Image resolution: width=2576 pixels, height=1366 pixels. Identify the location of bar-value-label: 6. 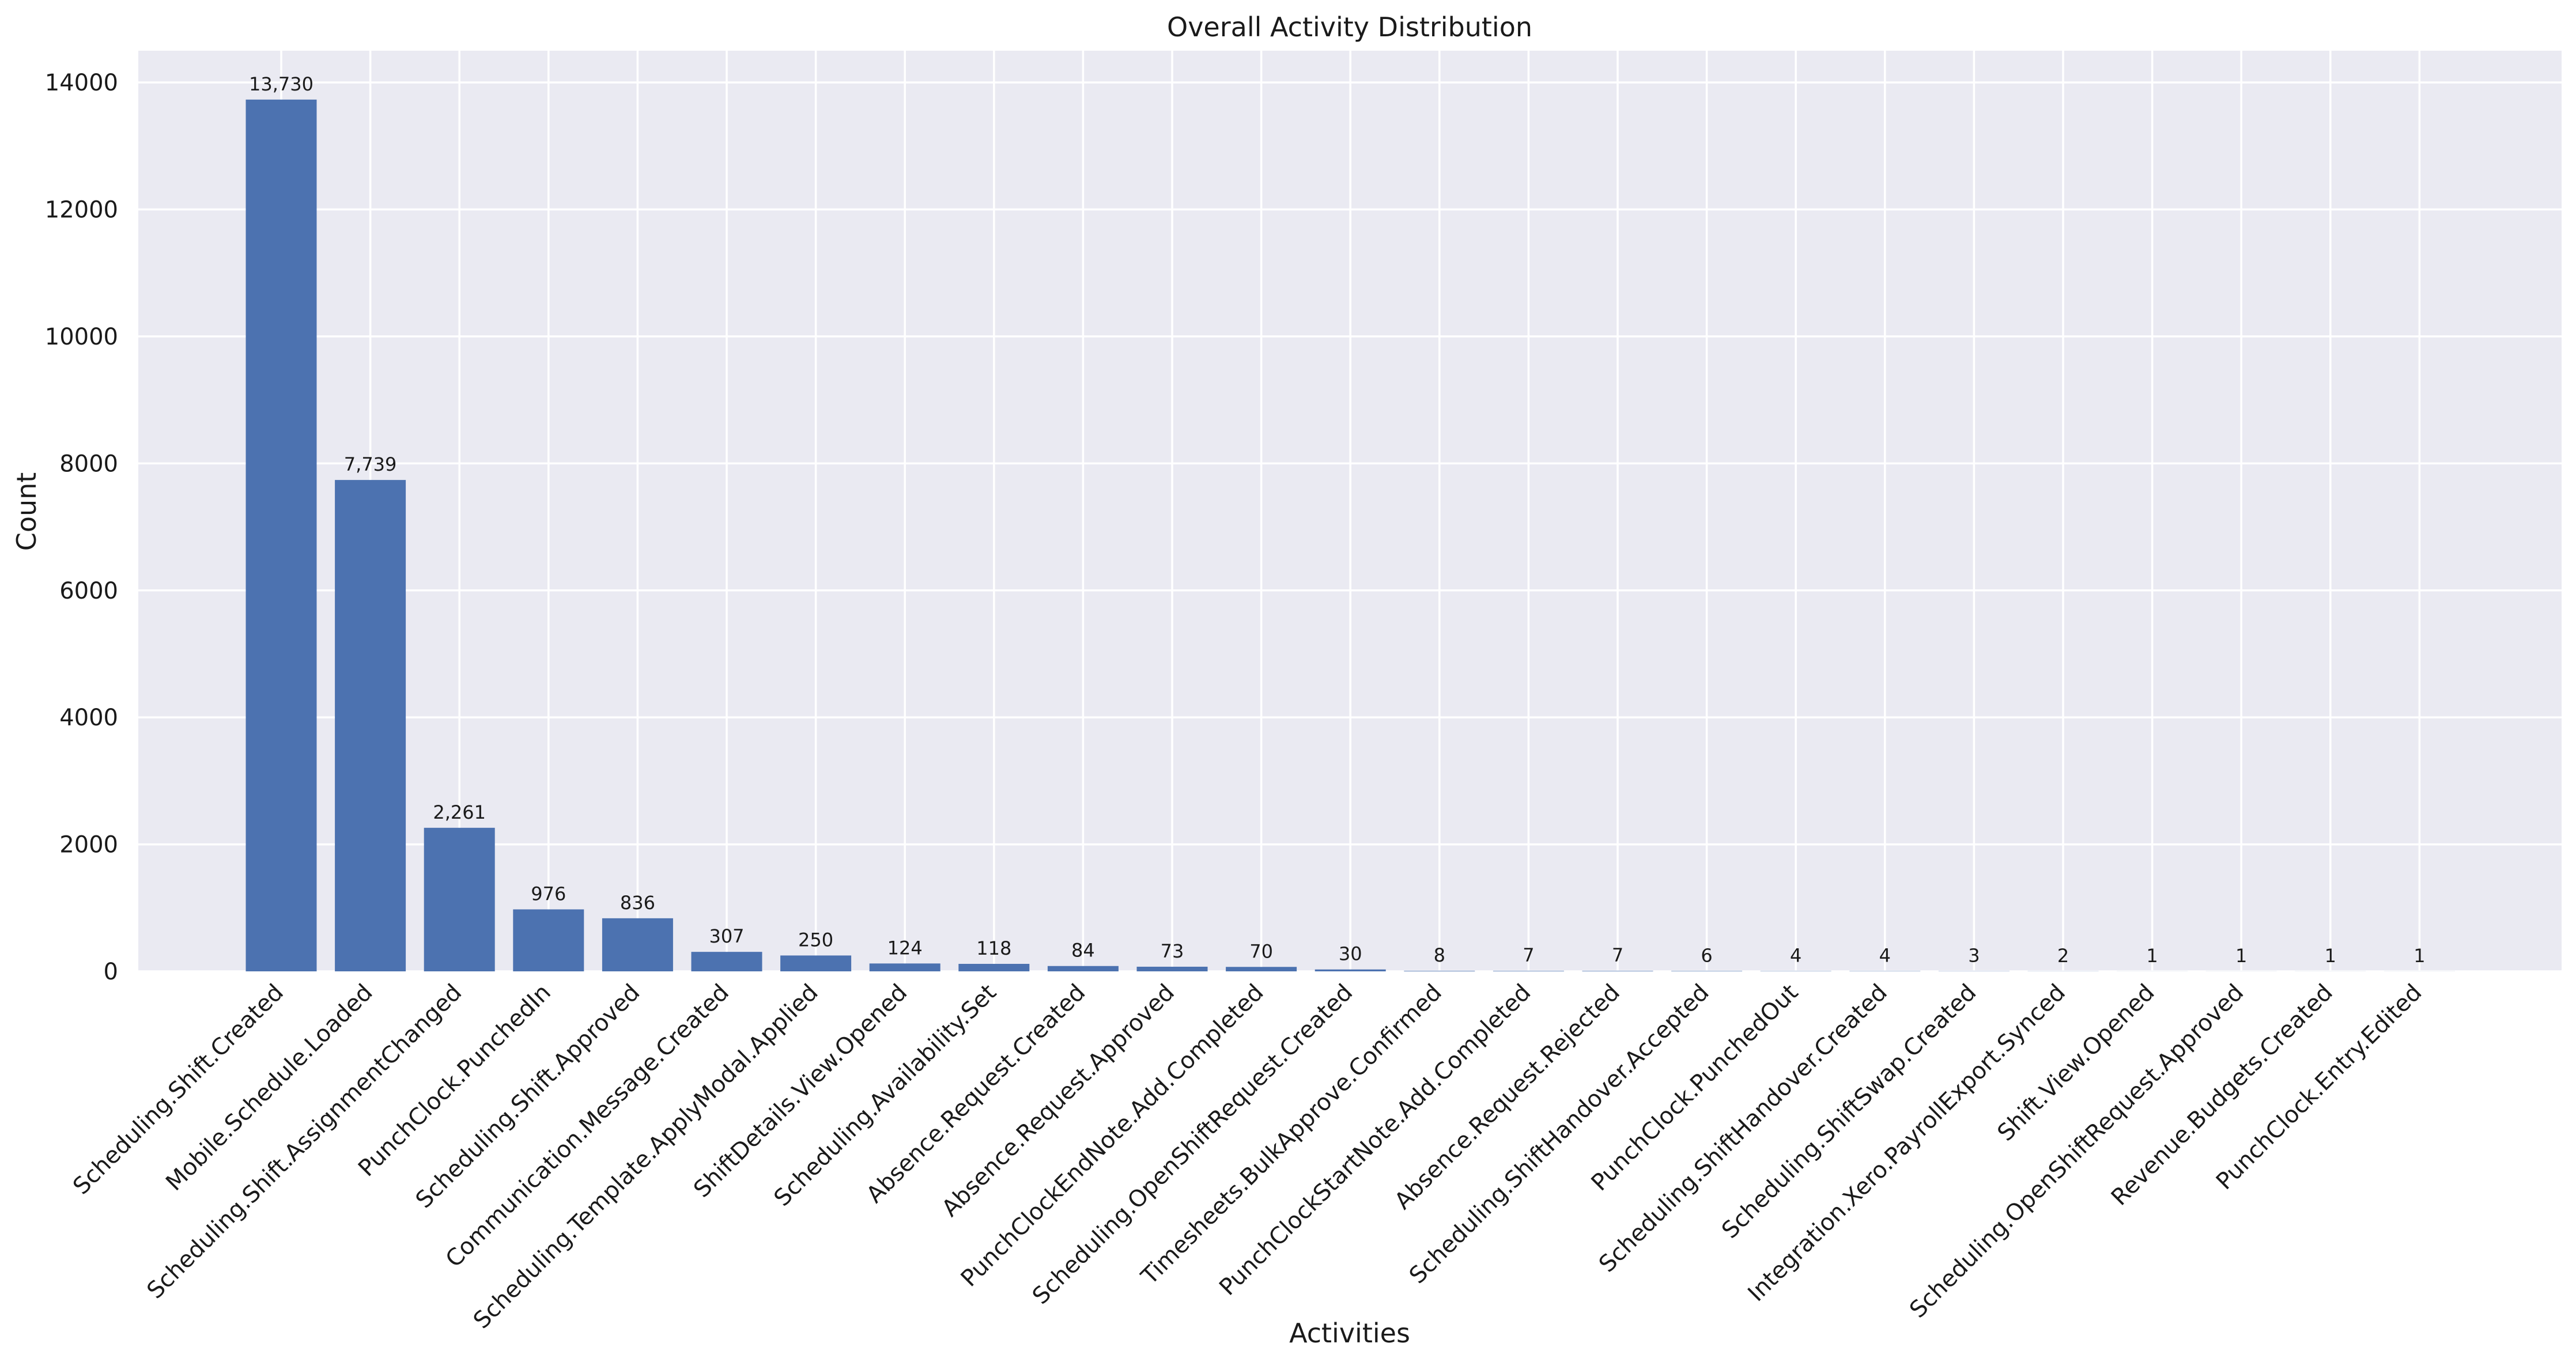
(1706, 955).